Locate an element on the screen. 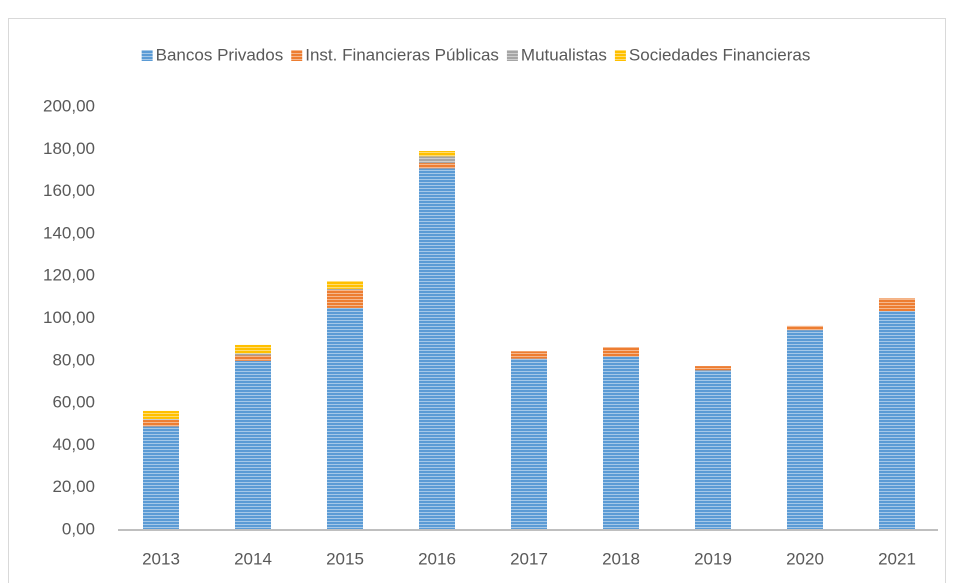 Image resolution: width=955 pixels, height=583 pixels. y-tick-label: 180,00 is located at coordinates (69, 148).